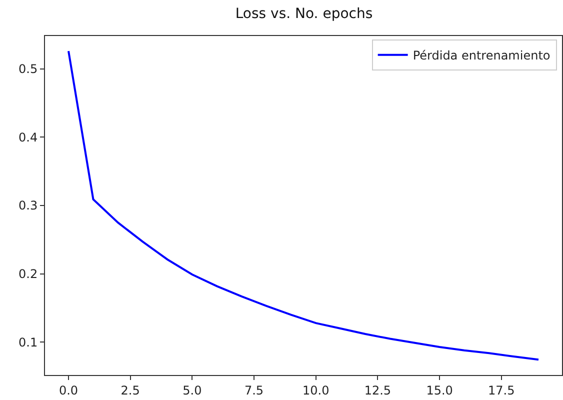 This screenshot has height=400, width=563. Describe the element at coordinates (28, 274) in the screenshot. I see `y-tick-label: 0.2` at that location.